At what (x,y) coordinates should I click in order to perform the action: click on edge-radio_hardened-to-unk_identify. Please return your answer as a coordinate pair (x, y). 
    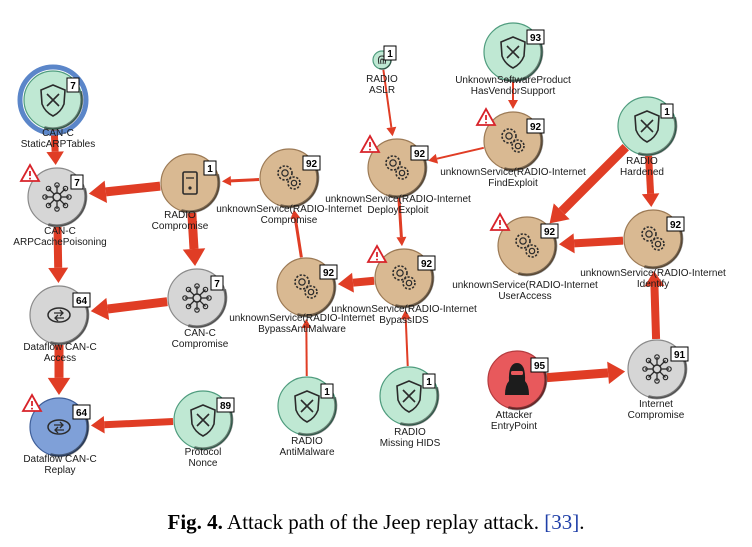
    Looking at the image, I should click on (650, 174).